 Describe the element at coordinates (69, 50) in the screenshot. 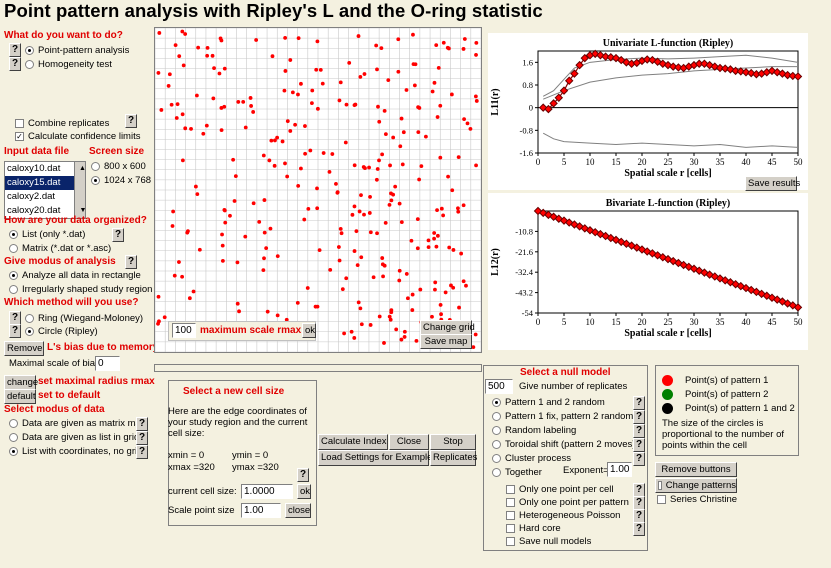

I see `option-point-pattern: ? Point-pattern analysis` at that location.